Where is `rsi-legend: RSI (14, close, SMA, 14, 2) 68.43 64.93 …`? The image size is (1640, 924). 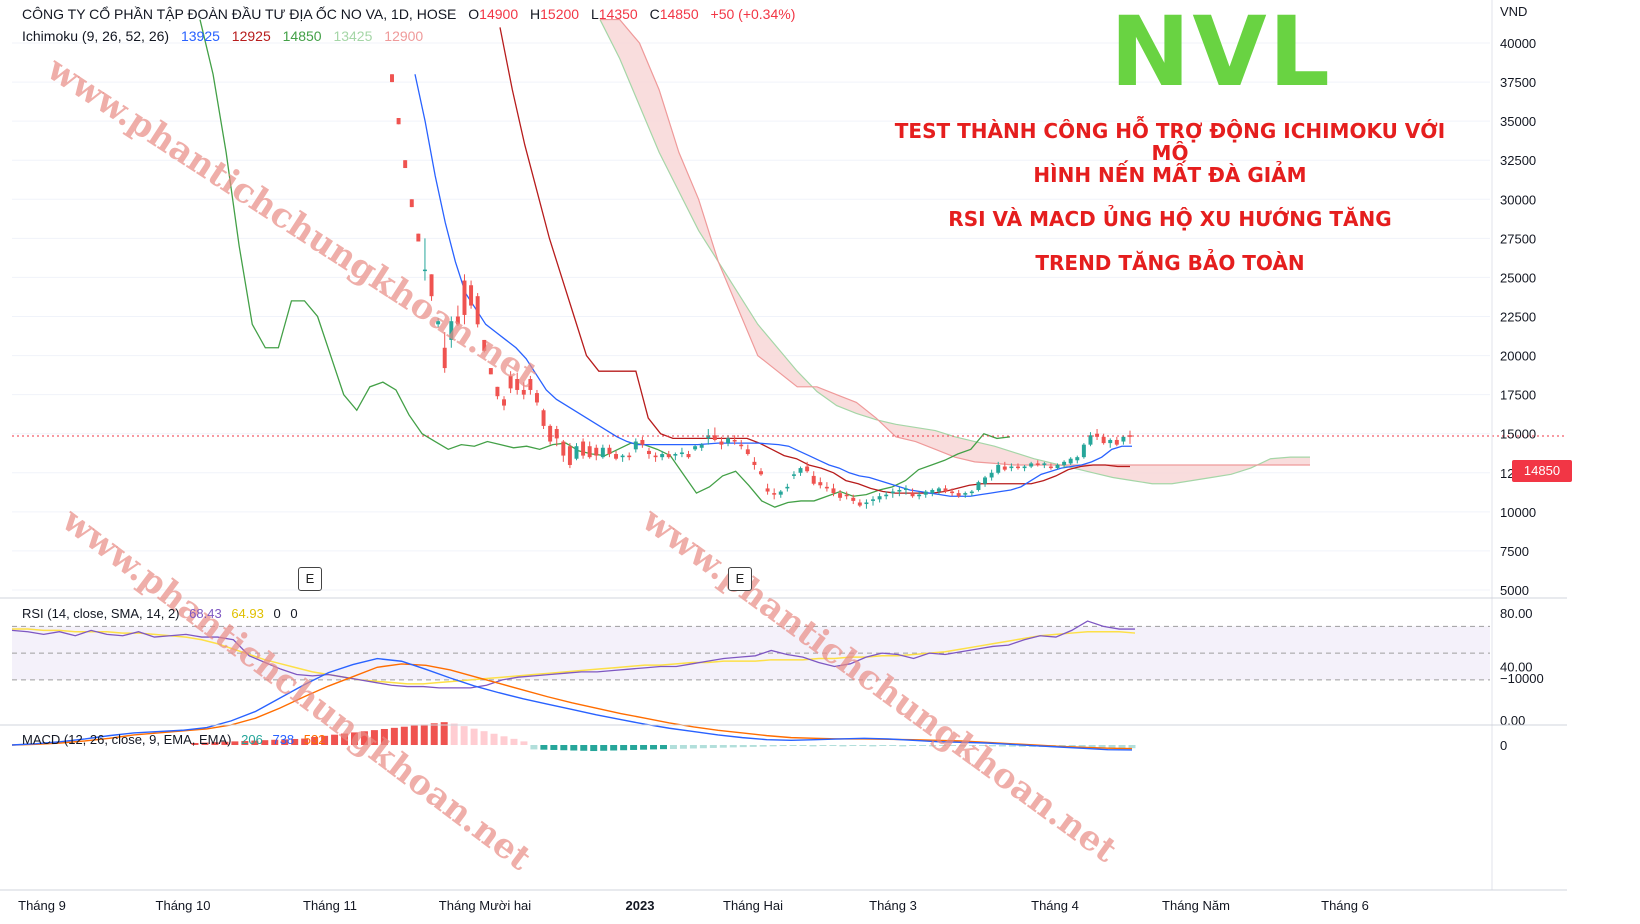
rsi-legend: RSI (14, close, SMA, 14, 2) 68.43 64.93 … is located at coordinates (163, 613).